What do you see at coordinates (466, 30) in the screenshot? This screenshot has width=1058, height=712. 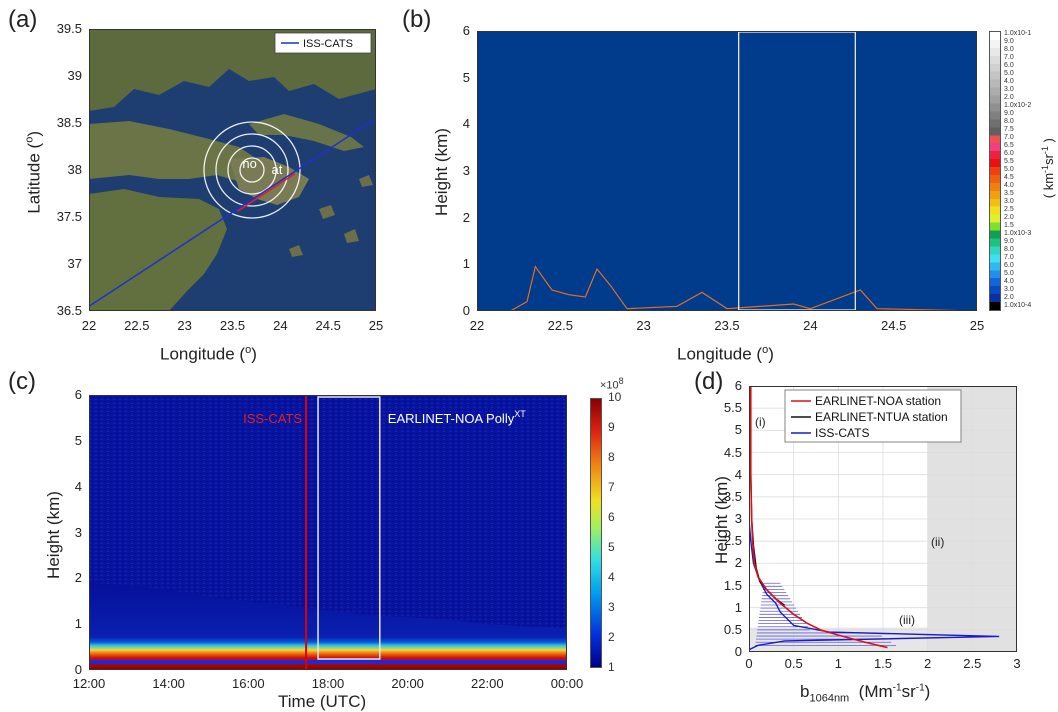 I see `b-ytick-6: 6` at bounding box center [466, 30].